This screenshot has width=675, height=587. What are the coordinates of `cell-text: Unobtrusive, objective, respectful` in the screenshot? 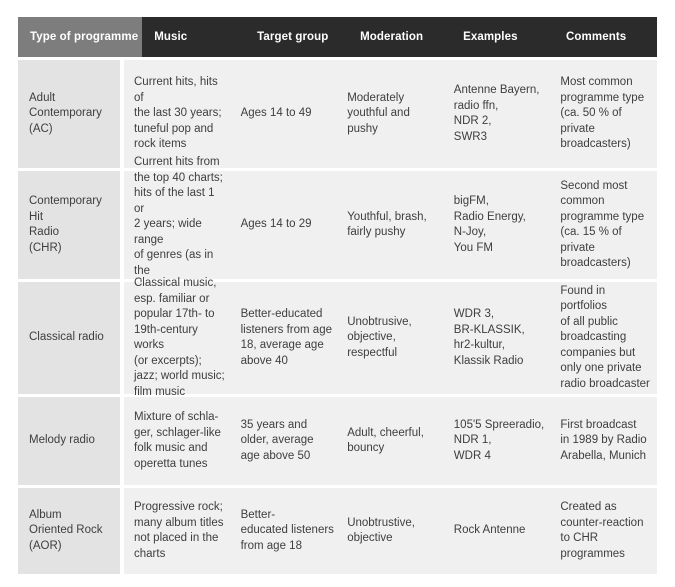 It's located at (379, 337).